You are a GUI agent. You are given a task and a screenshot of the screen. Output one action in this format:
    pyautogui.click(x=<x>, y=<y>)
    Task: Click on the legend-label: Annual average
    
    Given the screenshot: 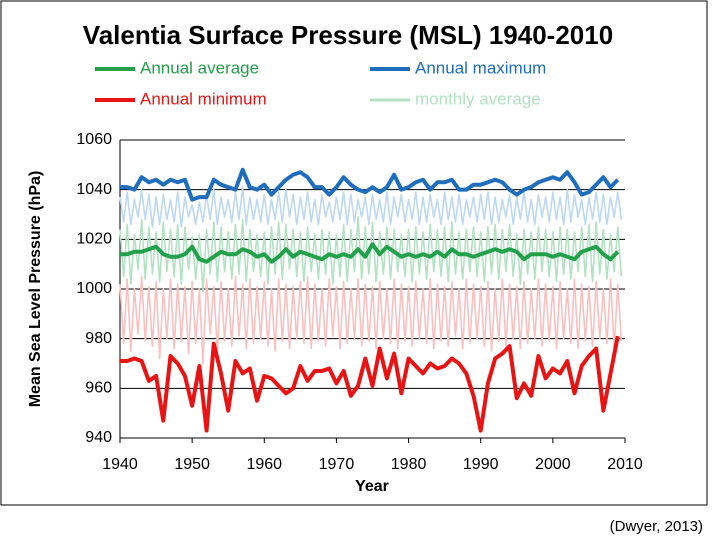 What is the action you would take?
    pyautogui.click(x=199, y=67)
    